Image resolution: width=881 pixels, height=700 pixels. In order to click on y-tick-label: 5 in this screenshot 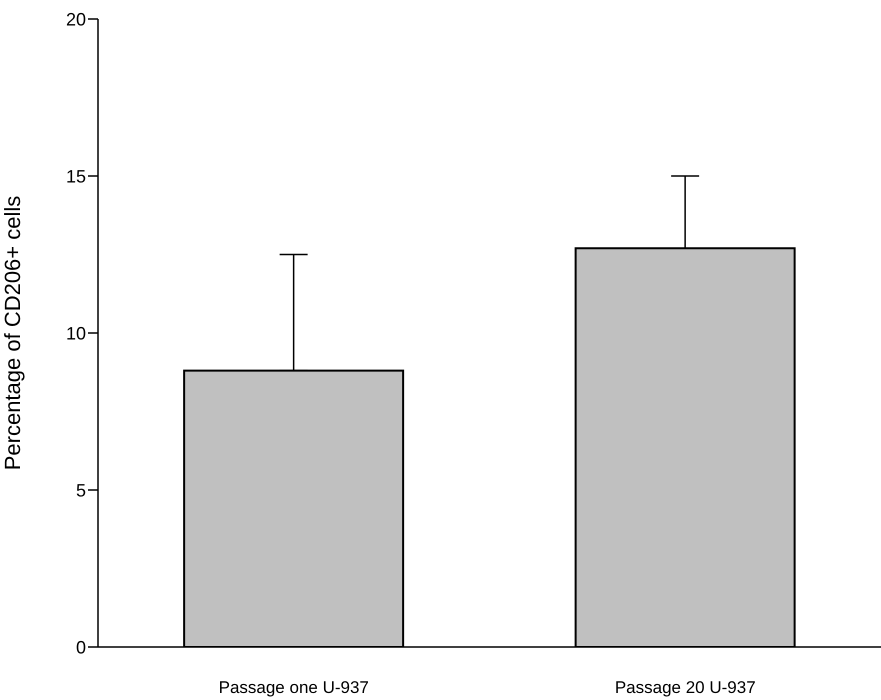, I will do `click(81, 490)`.